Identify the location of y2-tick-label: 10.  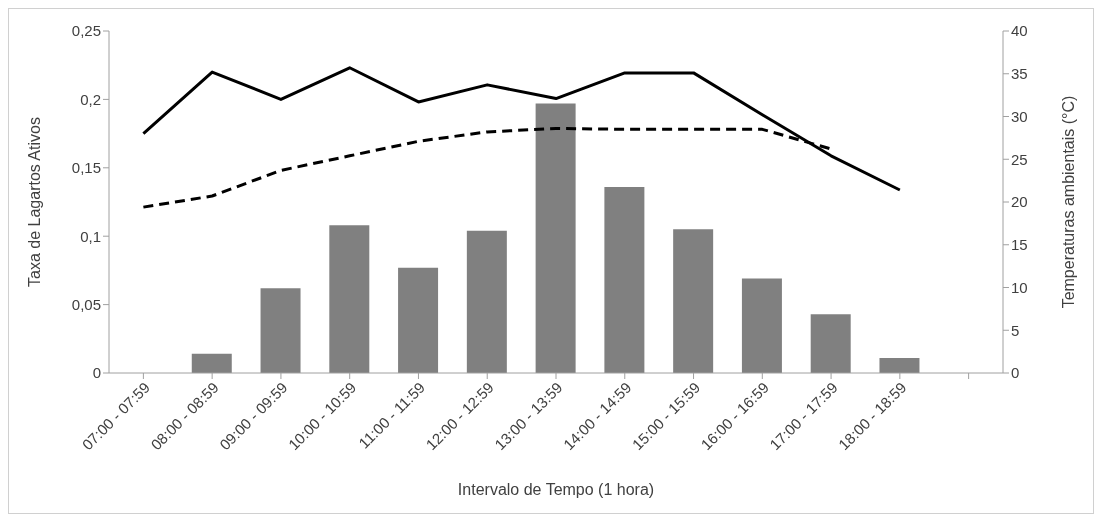
(1019, 287).